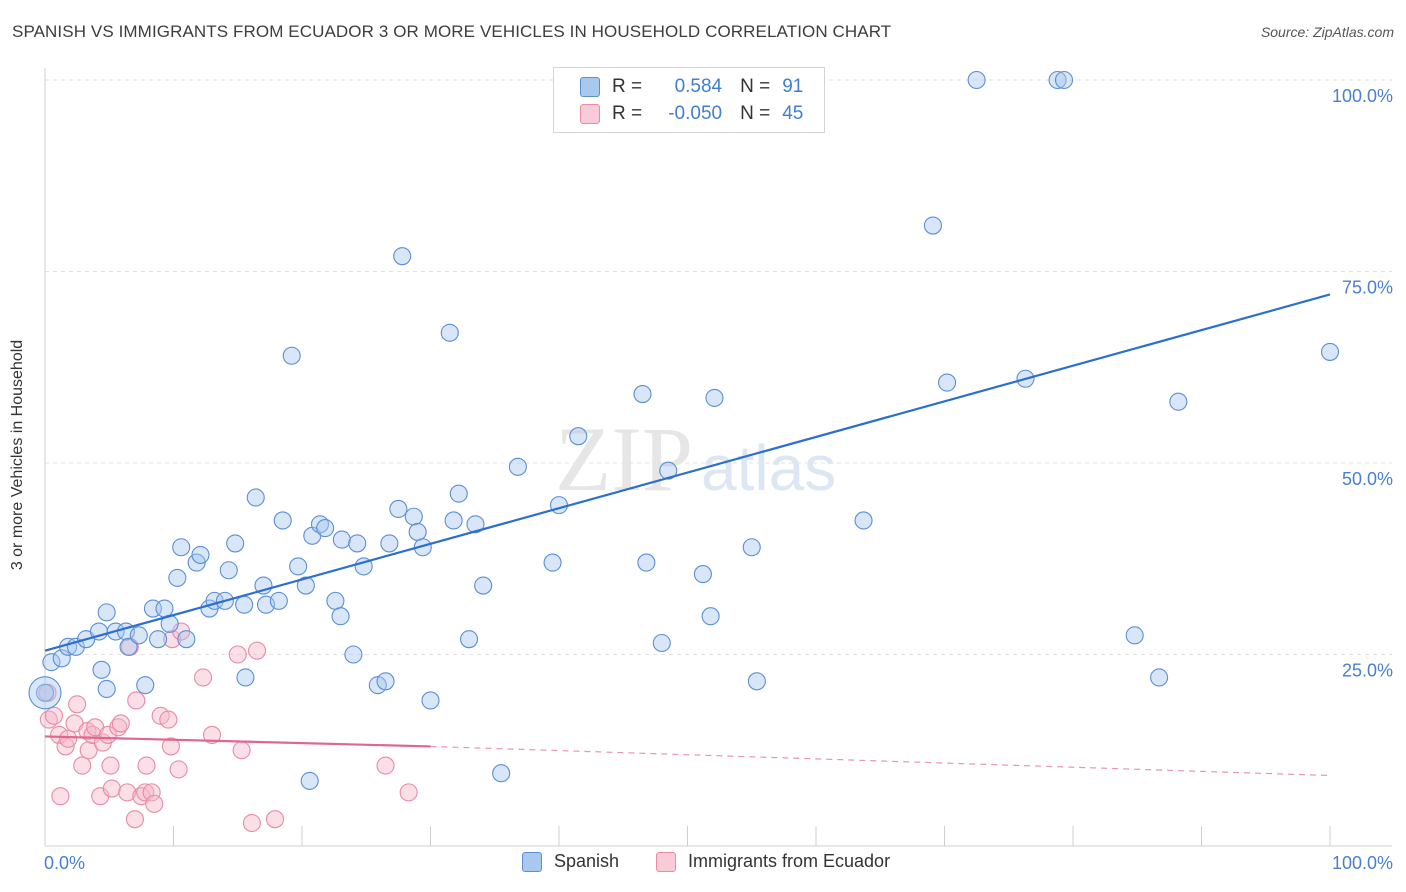 The height and width of the screenshot is (892, 1406). Describe the element at coordinates (1367, 671) in the screenshot. I see `y-tick-label: 25.0%` at that location.